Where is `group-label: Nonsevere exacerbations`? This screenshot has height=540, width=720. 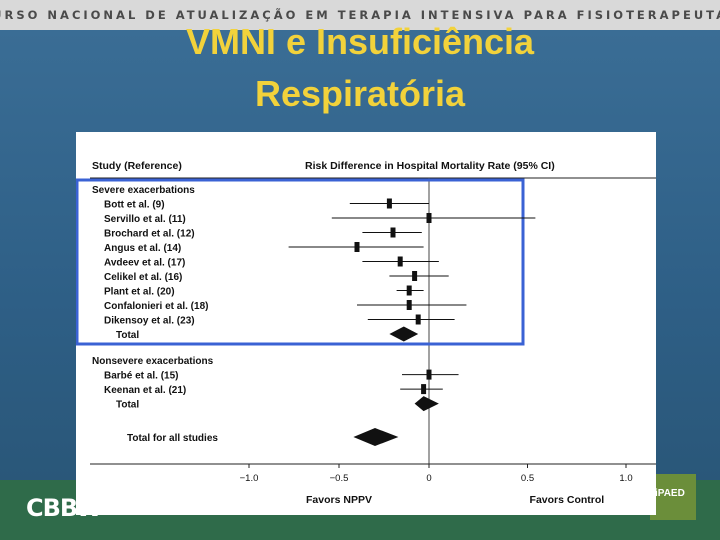
group-label: Nonsevere exacerbations is located at coordinates (153, 361).